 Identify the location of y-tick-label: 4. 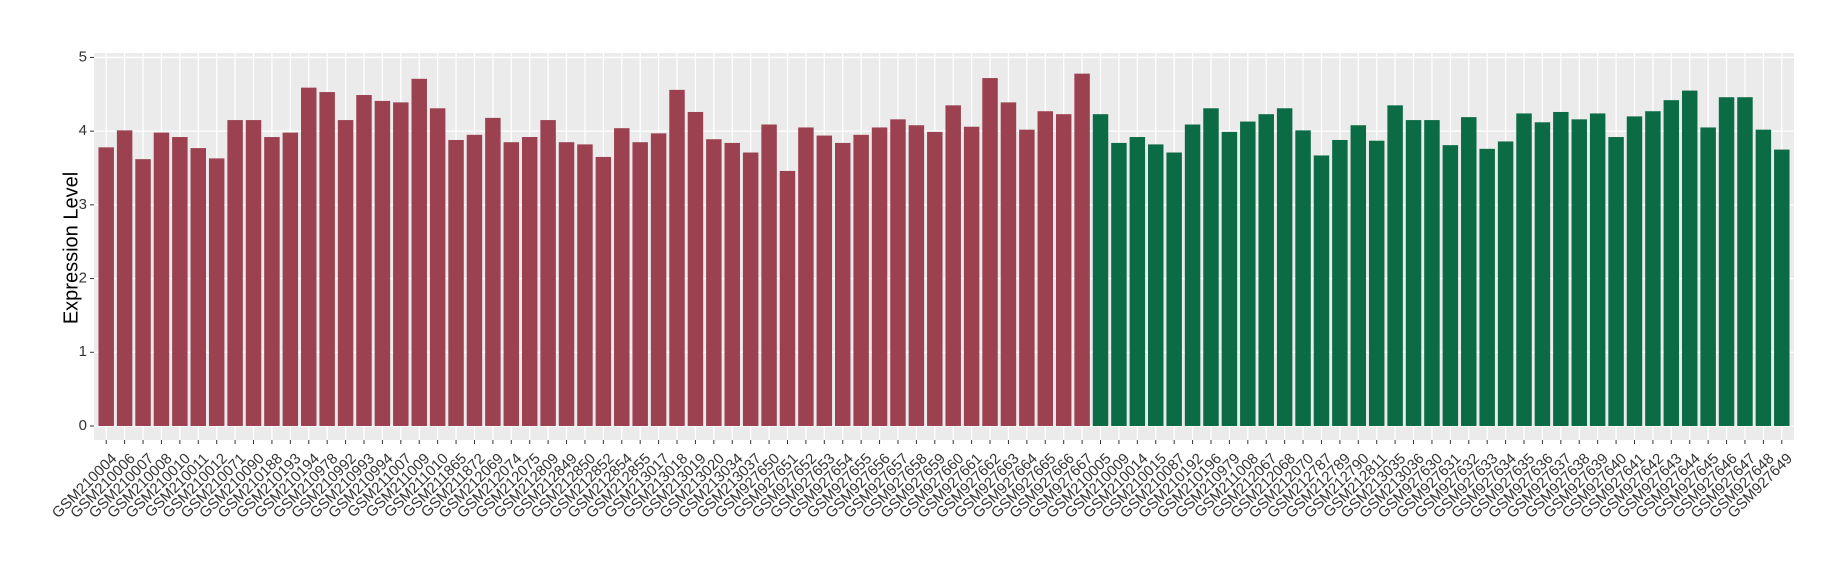
(83, 130).